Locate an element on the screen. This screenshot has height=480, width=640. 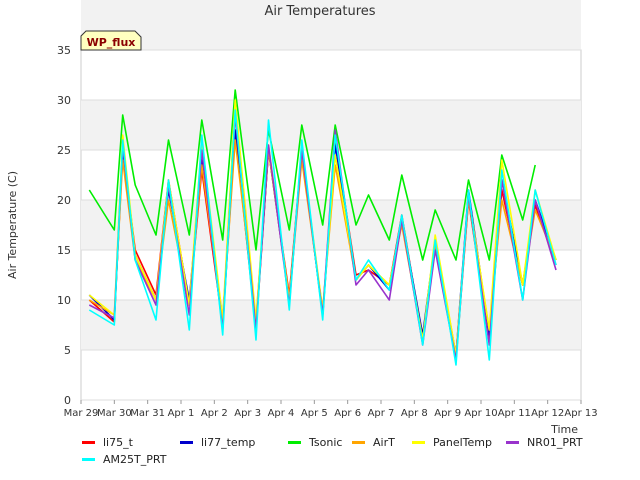
wp-flux-badge-label: WP_flux is located at coordinates (111, 42).